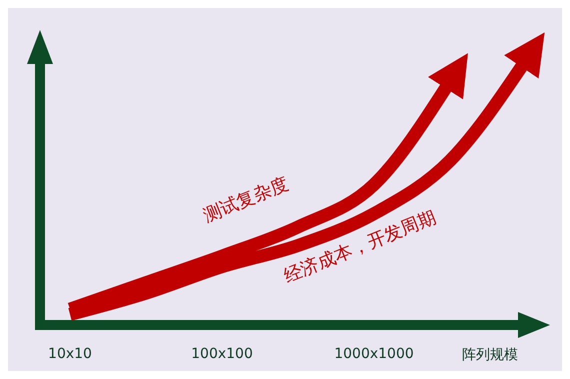 This screenshot has width=570, height=379. What do you see at coordinates (490, 355) in the screenshot?
I see `x-axis-title: 阵列规模` at bounding box center [490, 355].